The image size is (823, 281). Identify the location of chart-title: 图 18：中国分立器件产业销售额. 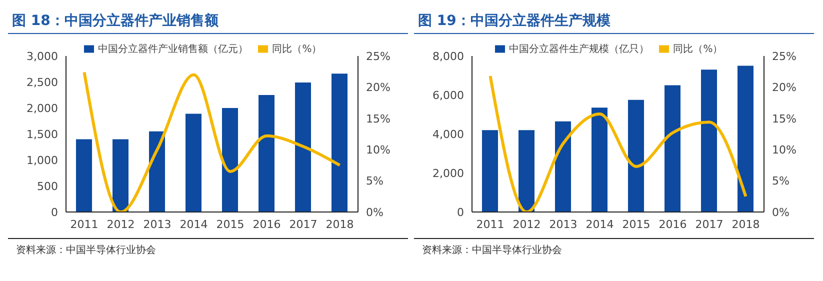
(208, 21).